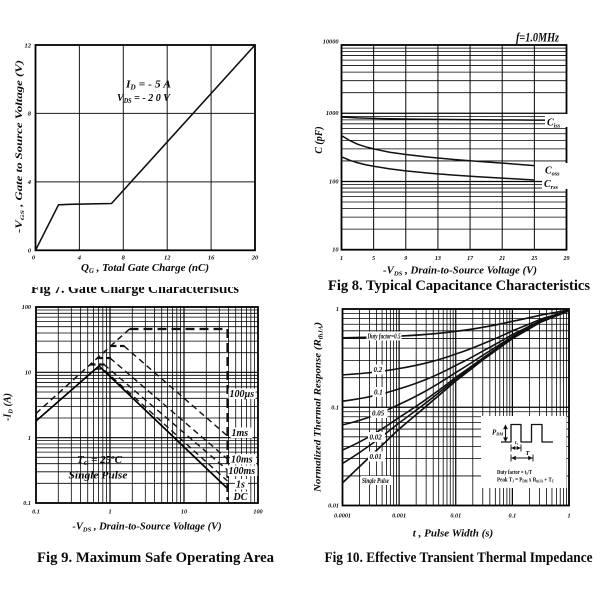  I want to click on svg-text: 0.001, so click(399, 516).